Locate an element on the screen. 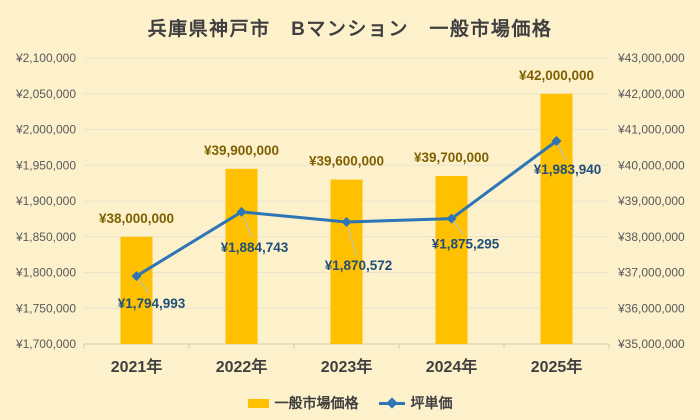 The image size is (700, 420). left-axis-tick-6: ¥1,800,000 is located at coordinates (45, 273).